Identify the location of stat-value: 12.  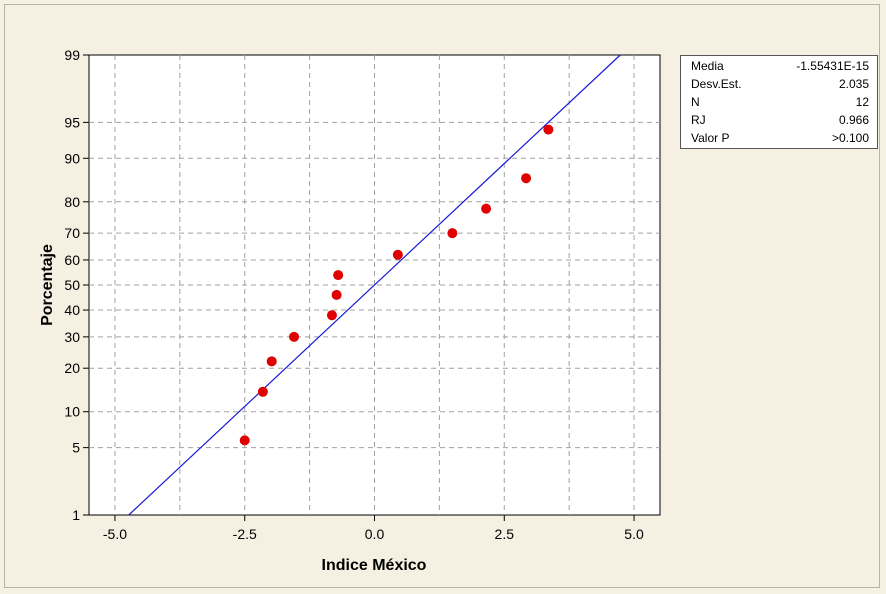
(862, 102).